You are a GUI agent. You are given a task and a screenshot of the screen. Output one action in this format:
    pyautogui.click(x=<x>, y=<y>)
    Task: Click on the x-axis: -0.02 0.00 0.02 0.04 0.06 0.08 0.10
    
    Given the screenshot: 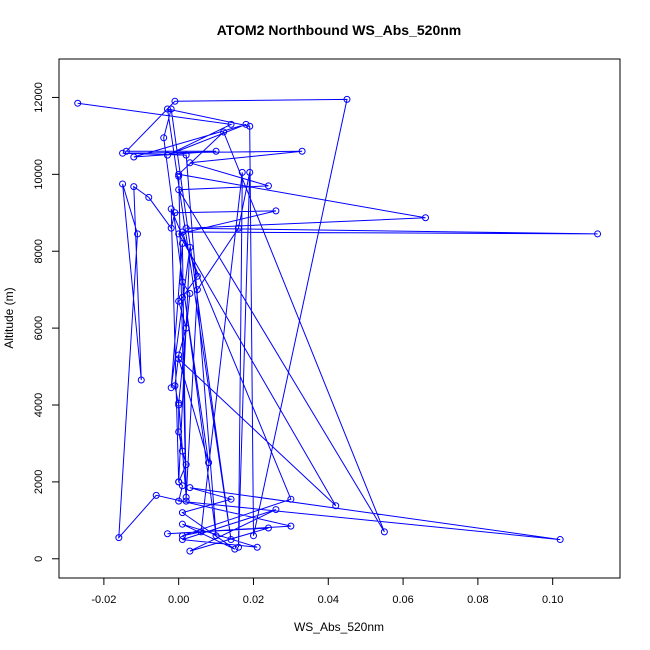 What is the action you would take?
    pyautogui.click(x=327, y=592)
    